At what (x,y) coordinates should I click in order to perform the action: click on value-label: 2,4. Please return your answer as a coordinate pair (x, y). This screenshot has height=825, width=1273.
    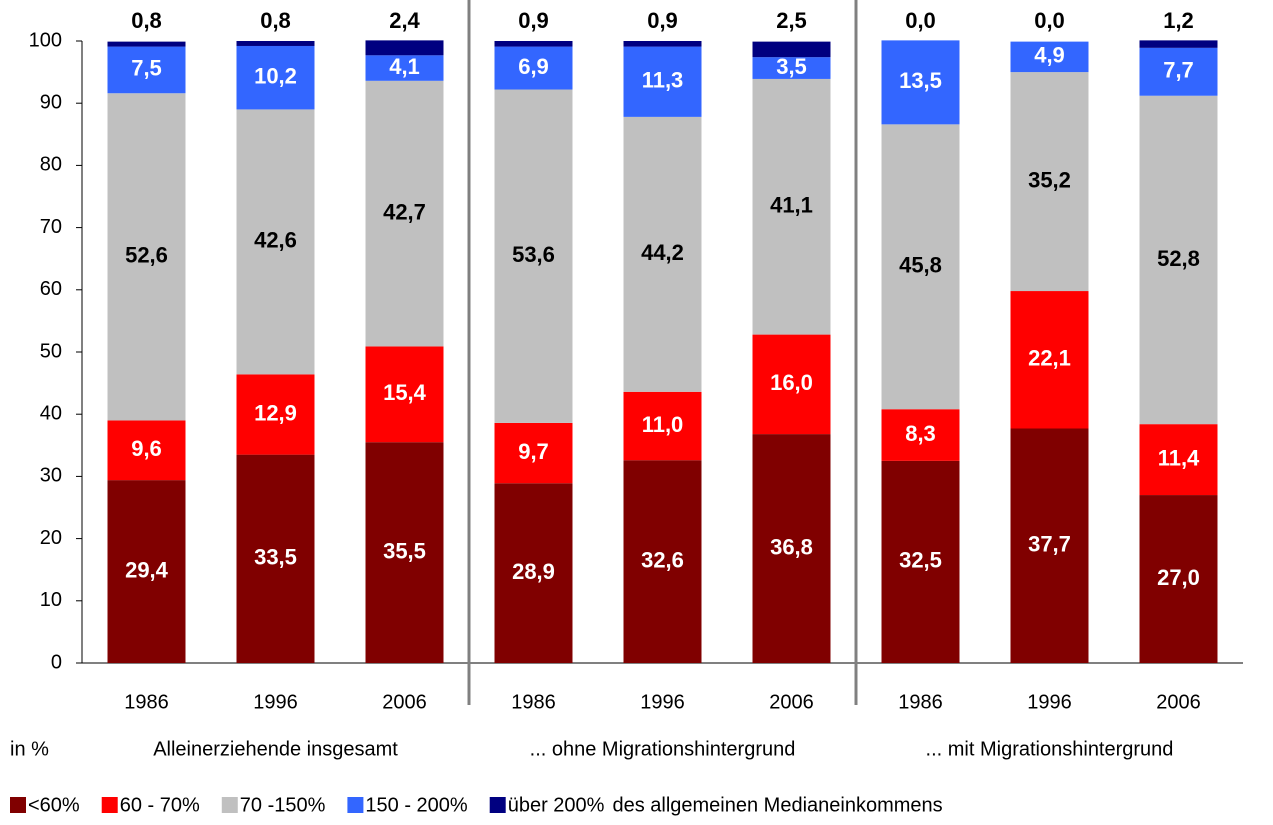
    Looking at the image, I should click on (404, 20).